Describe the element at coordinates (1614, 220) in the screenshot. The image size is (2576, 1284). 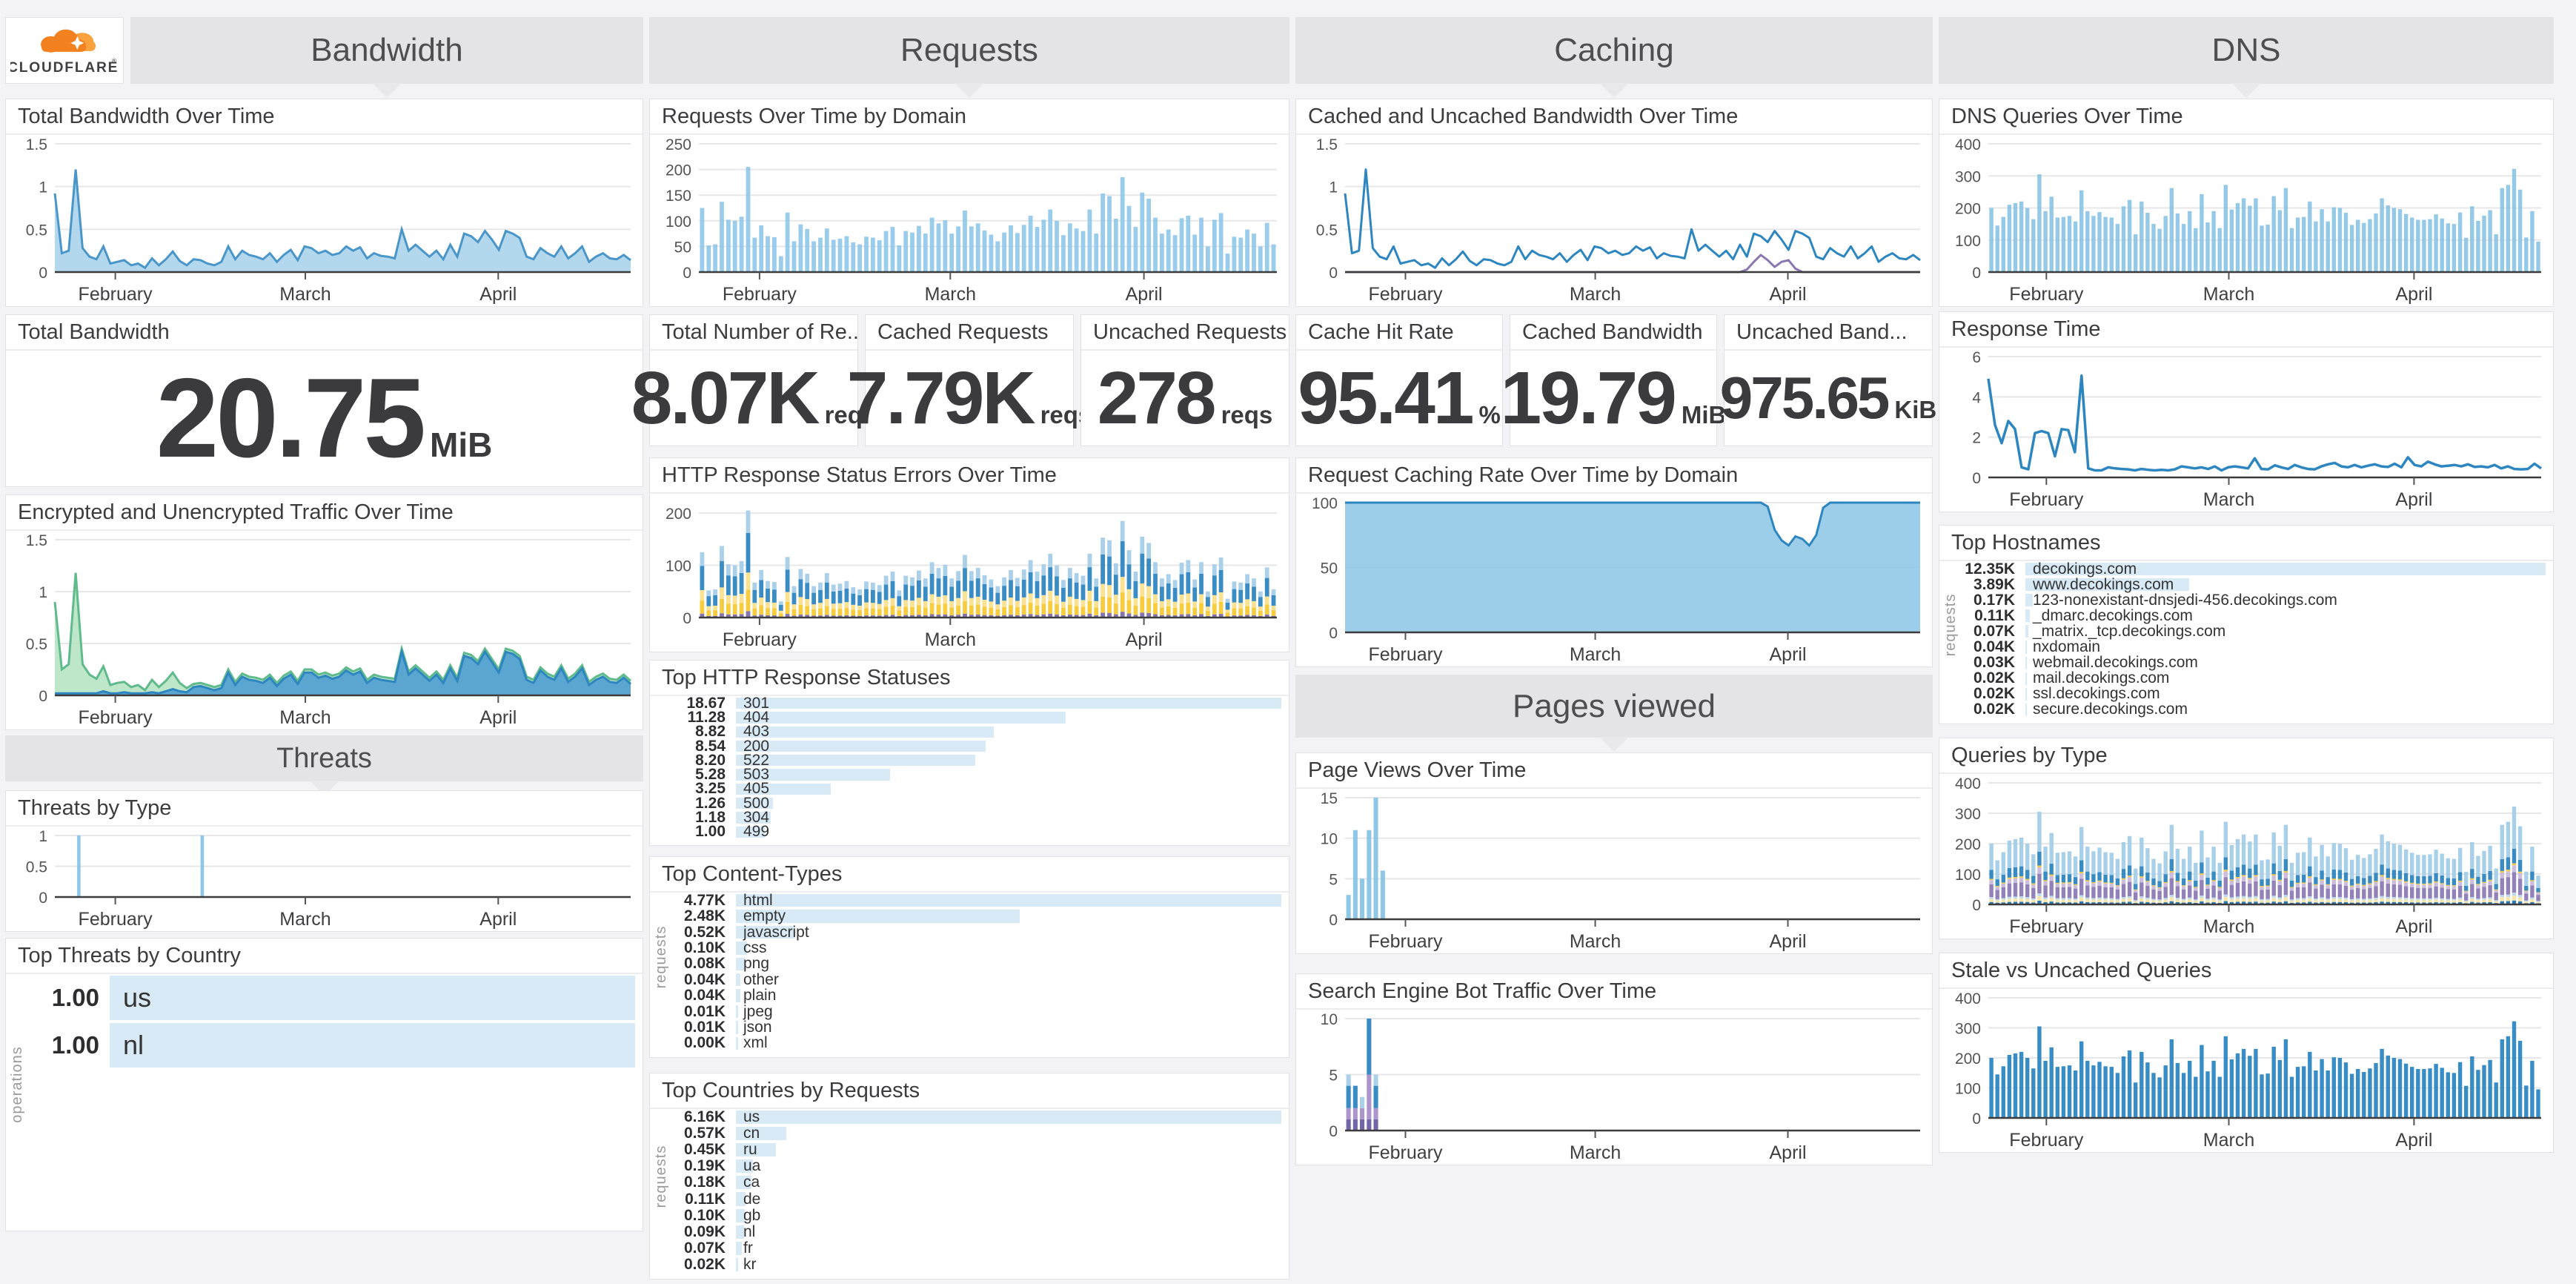
I see `cached-bandwidth-line-chart: 0 0.5 1 1.5 February March April` at that location.